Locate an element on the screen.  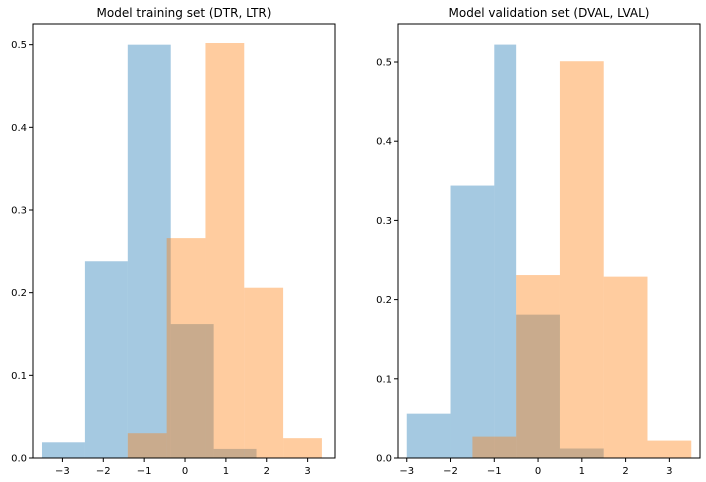
chart-title: Model training set (DTR, LTR) is located at coordinates (184, 13).